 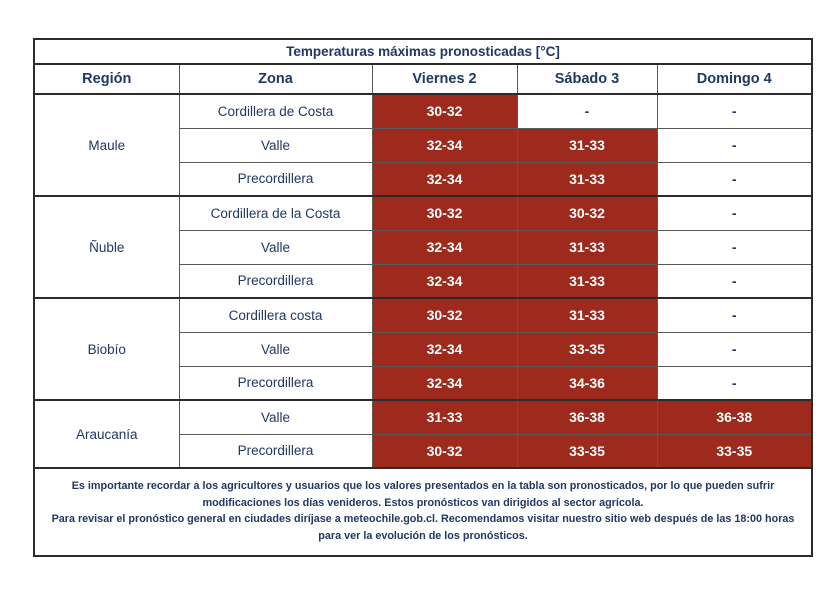 I want to click on region-label-maule: Maule, so click(x=106, y=145).